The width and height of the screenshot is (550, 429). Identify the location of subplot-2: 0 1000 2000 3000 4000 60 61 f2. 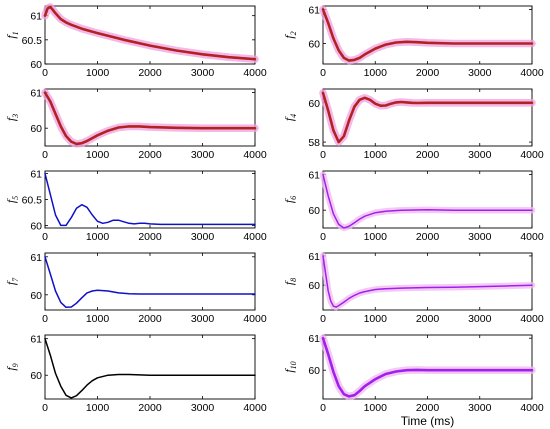
(413, 41).